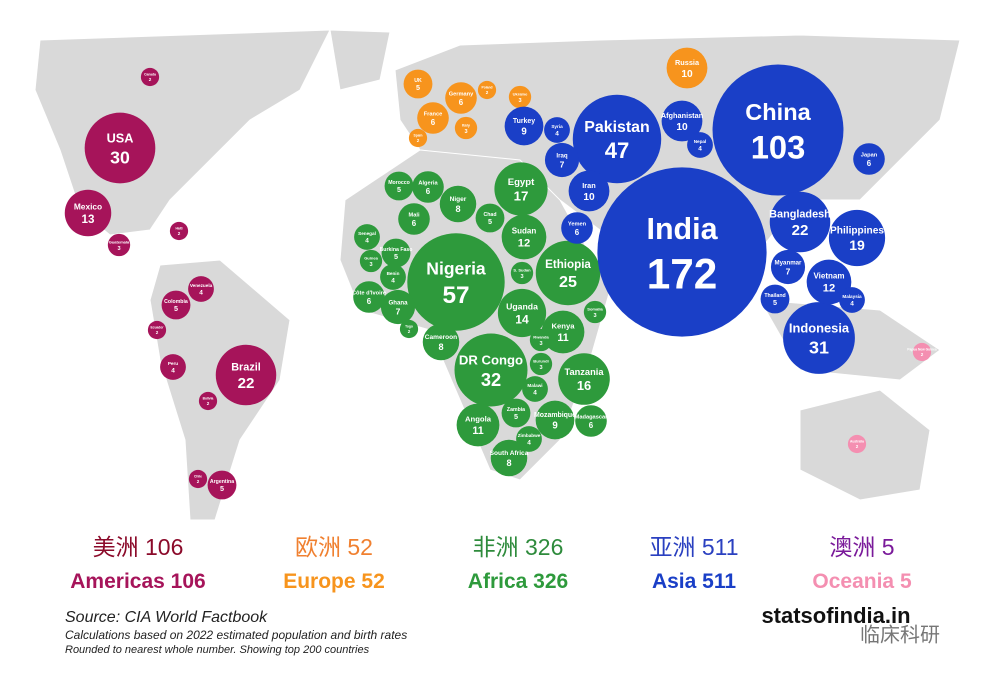 The height and width of the screenshot is (678, 994). I want to click on bubble-name: Mozambique, so click(555, 415).